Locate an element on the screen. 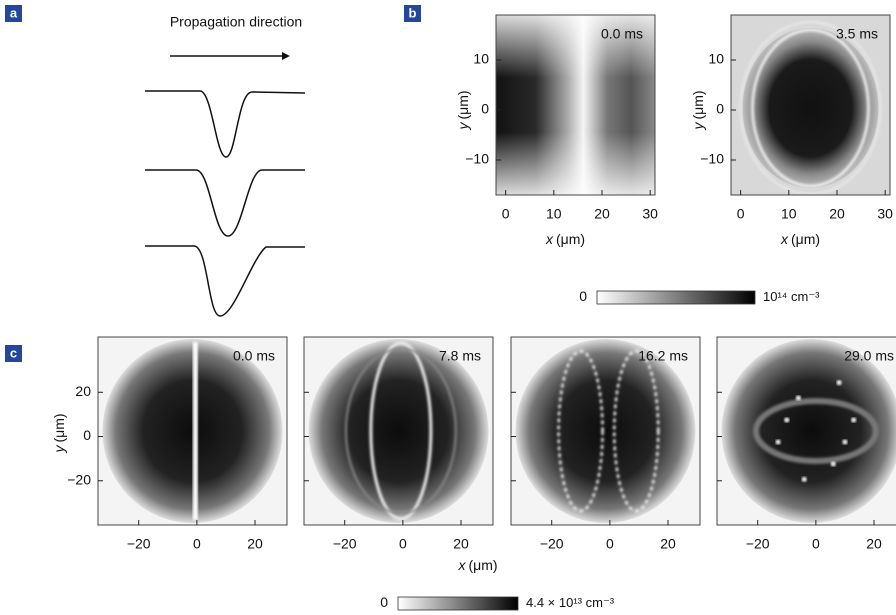 This screenshot has width=896, height=615. time-label: 16.2 ms is located at coordinates (663, 356).